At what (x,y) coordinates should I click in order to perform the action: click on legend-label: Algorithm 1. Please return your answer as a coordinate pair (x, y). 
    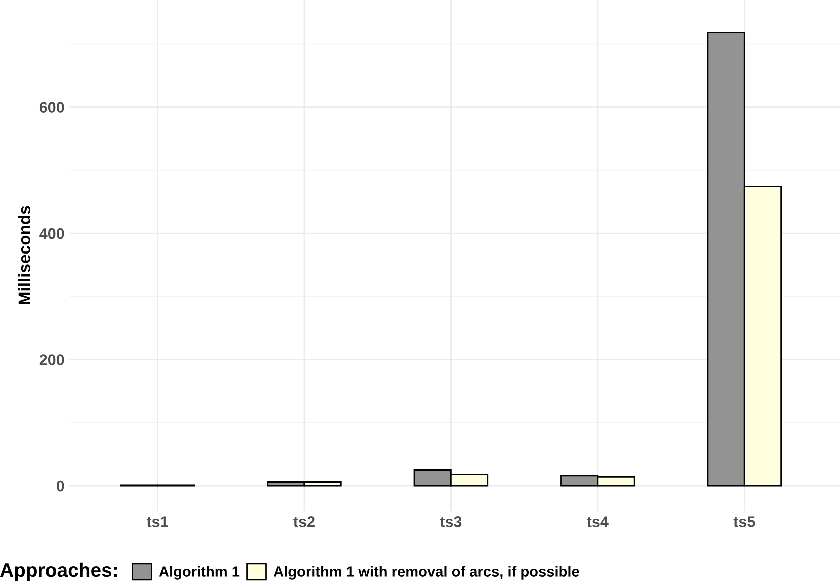
    Looking at the image, I should click on (199, 573).